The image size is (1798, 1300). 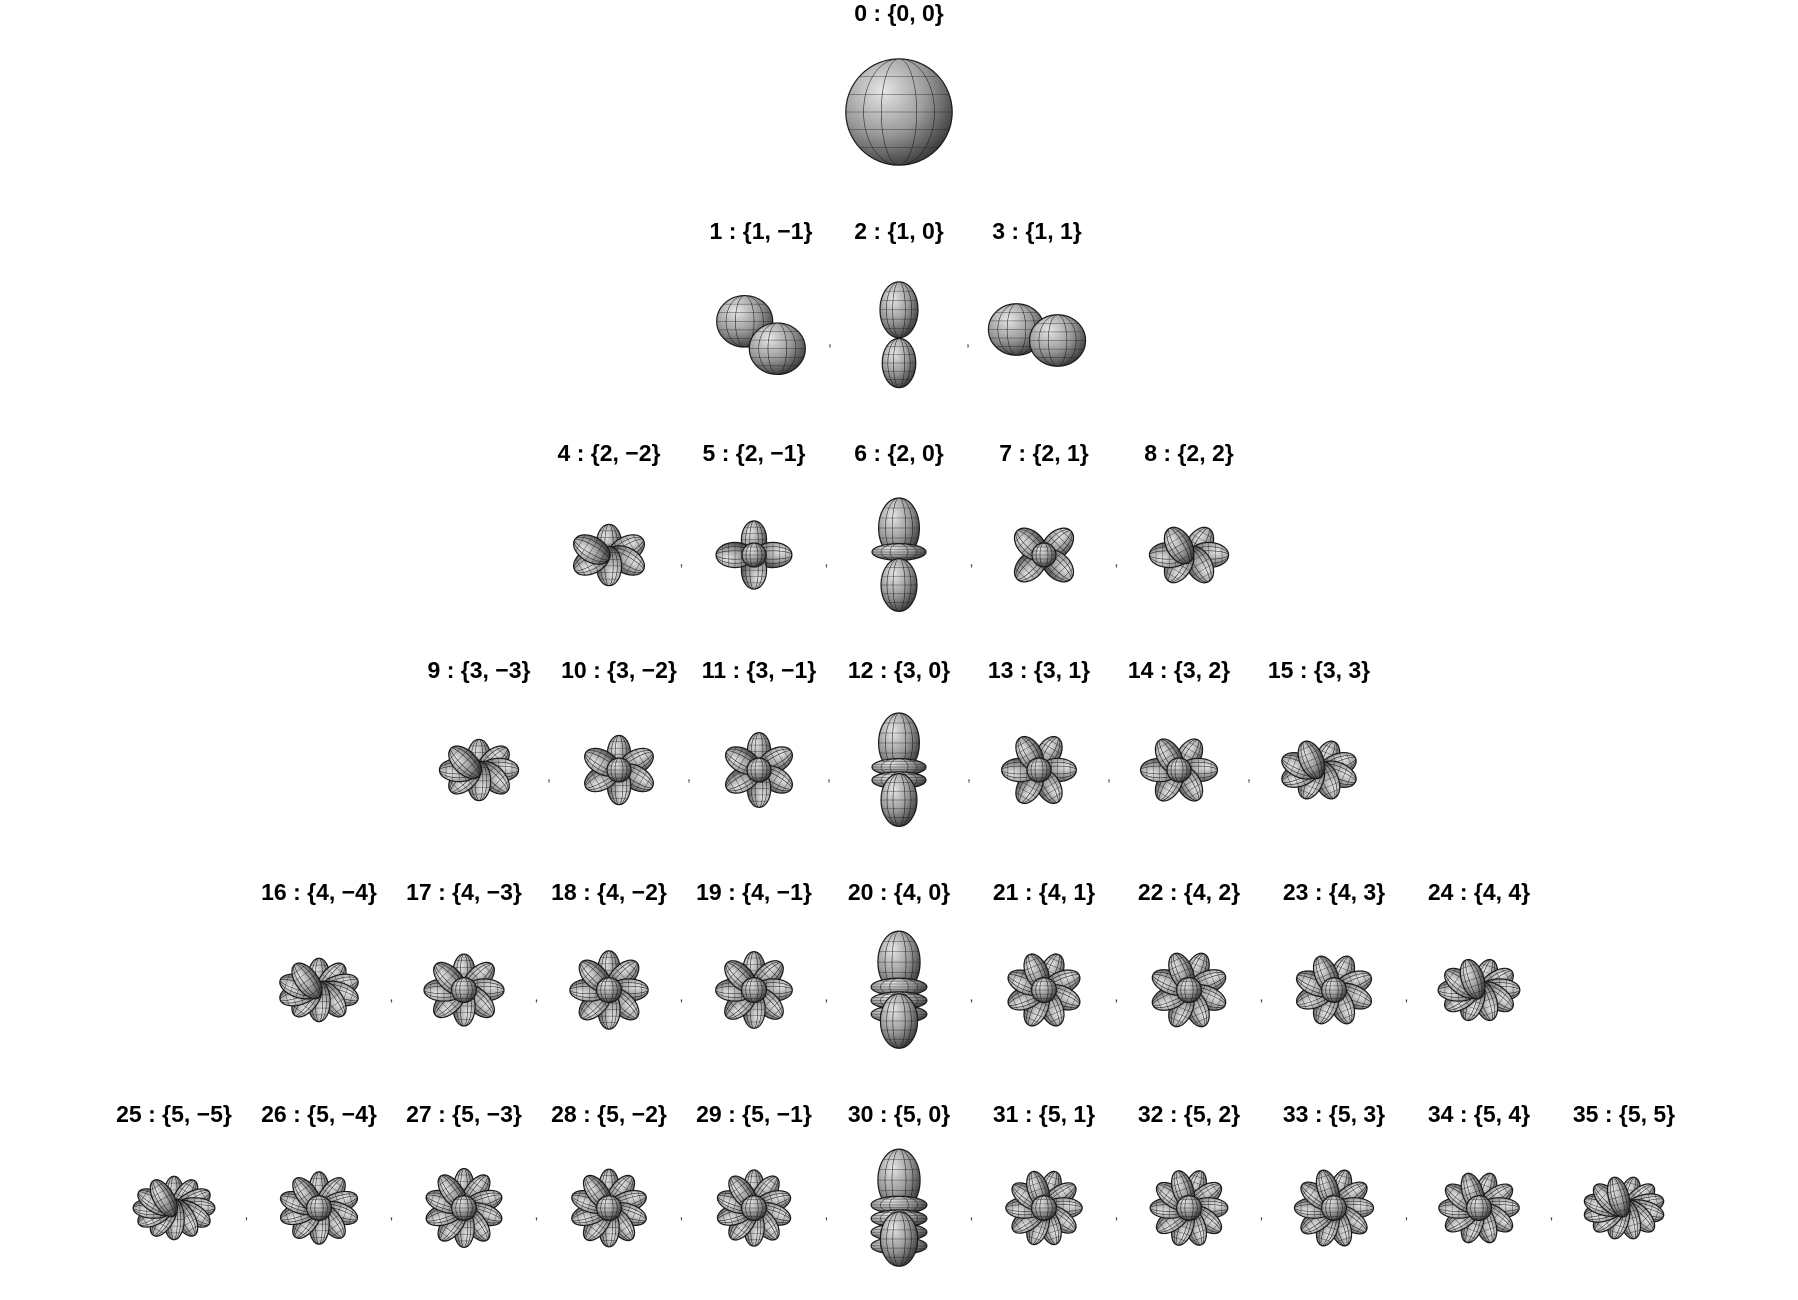 I want to click on harmonic-label: 20 : {4, 0}, so click(x=899, y=892).